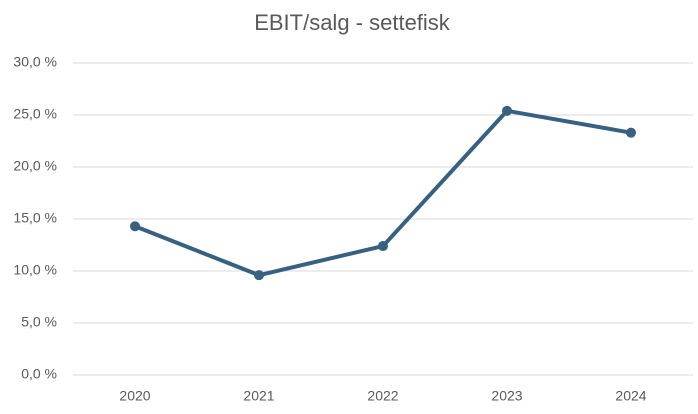  What do you see at coordinates (39, 322) in the screenshot?
I see `y-tick-label: 5,0 %` at bounding box center [39, 322].